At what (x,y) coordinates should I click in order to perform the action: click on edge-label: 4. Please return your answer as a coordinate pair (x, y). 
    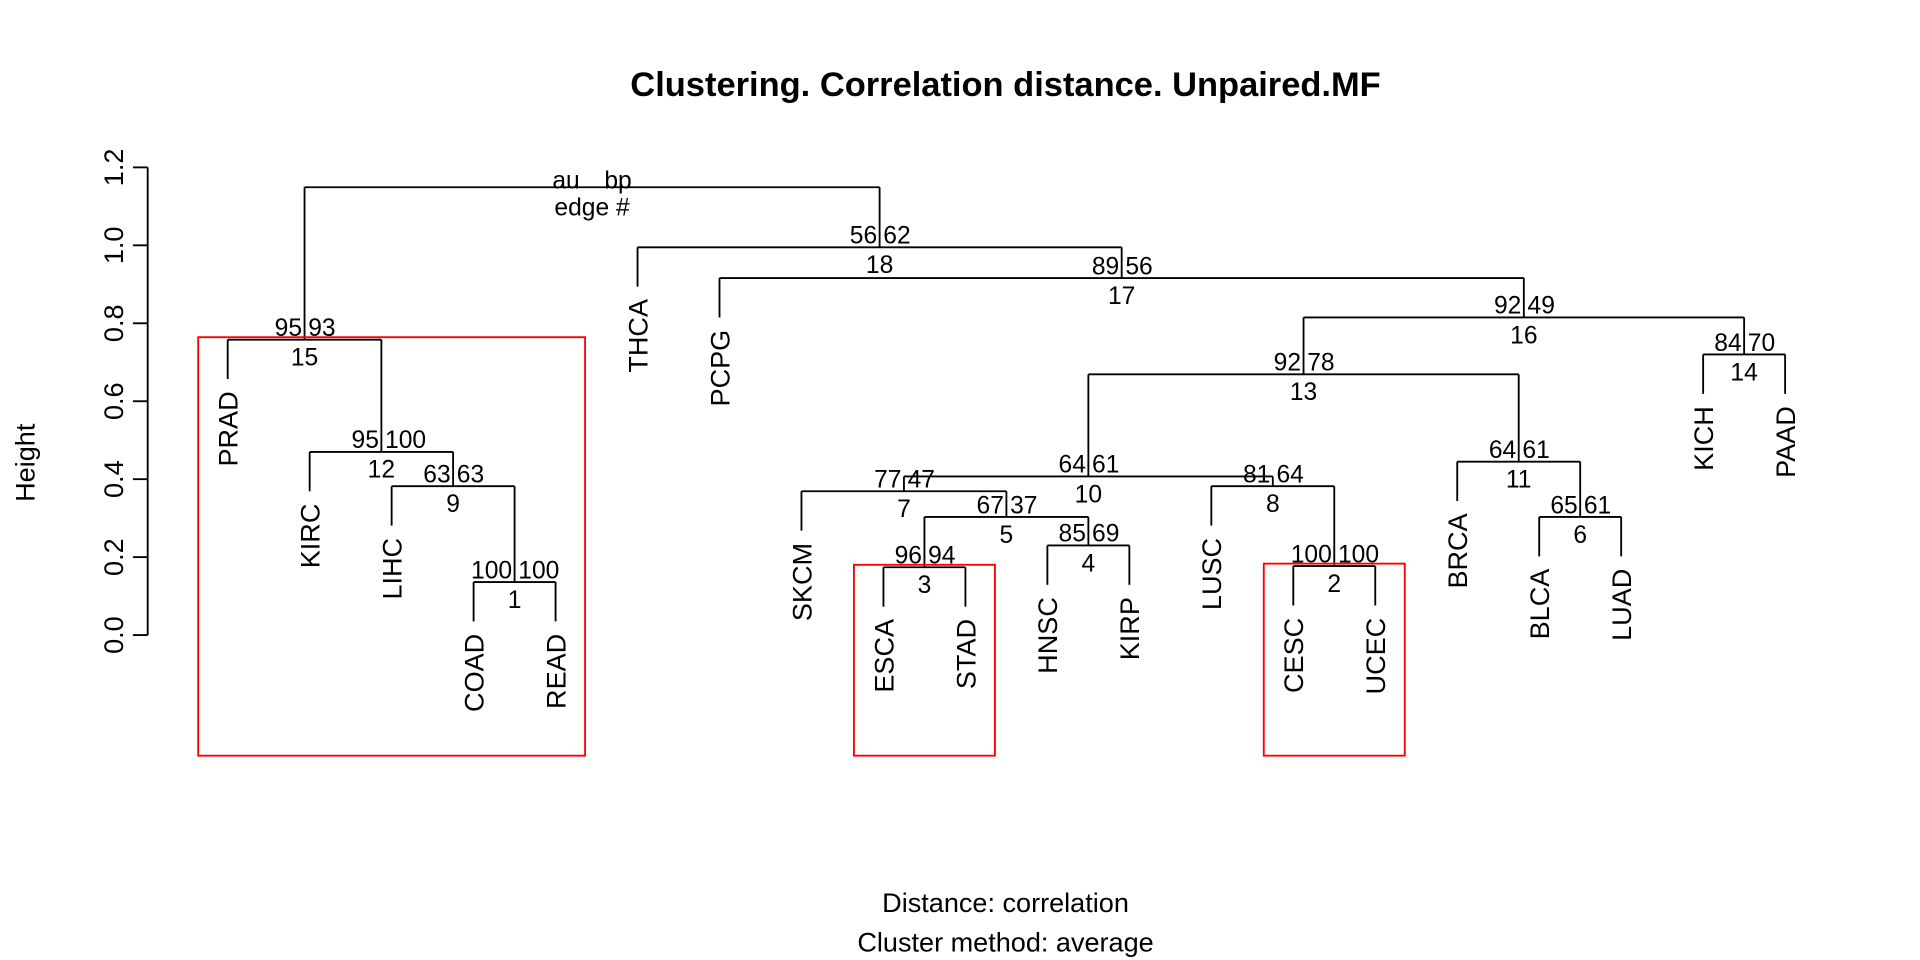
    Looking at the image, I should click on (1089, 563).